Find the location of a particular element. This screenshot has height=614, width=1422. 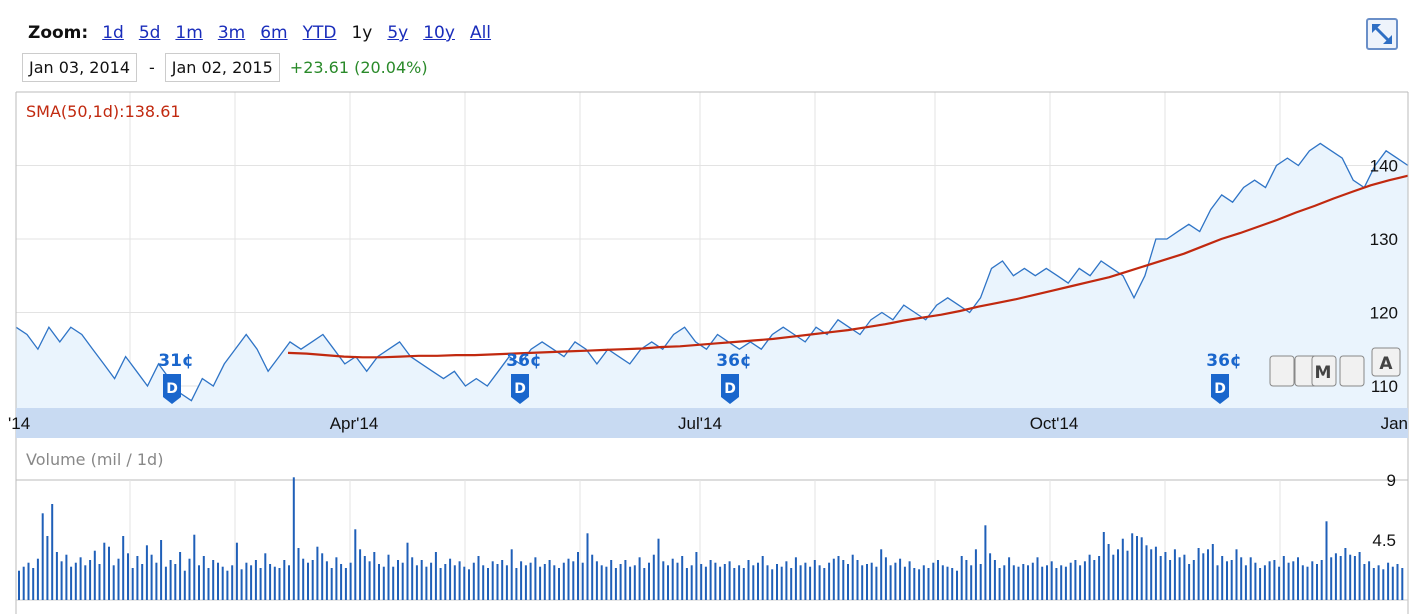

chart-mode-button: M is located at coordinates (1324, 371).